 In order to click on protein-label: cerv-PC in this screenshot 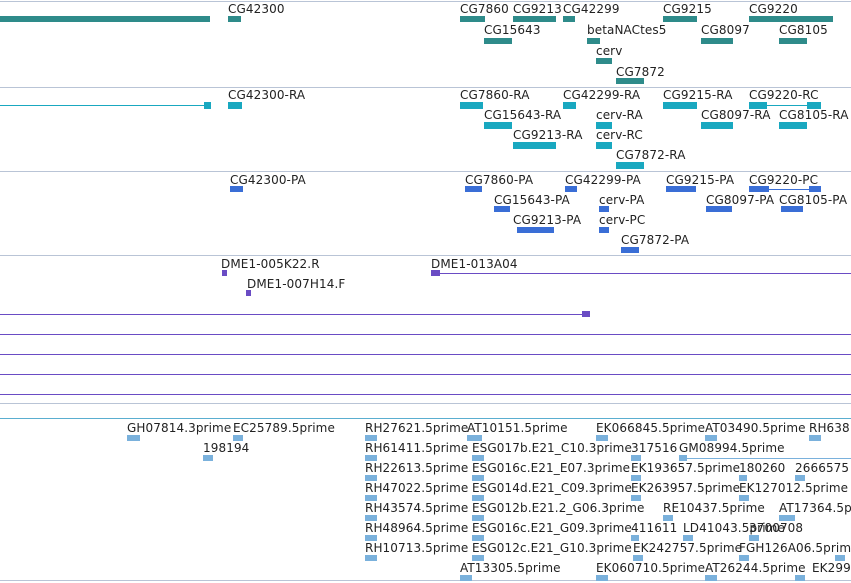, I will do `click(622, 220)`.